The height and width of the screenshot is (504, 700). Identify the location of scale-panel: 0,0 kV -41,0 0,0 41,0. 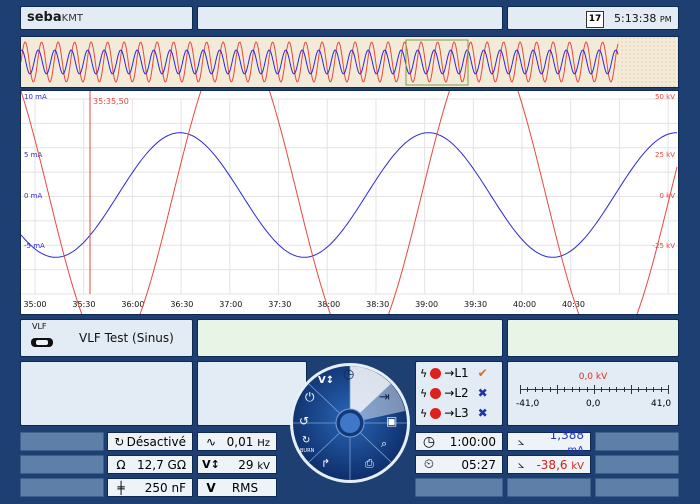
(593, 393).